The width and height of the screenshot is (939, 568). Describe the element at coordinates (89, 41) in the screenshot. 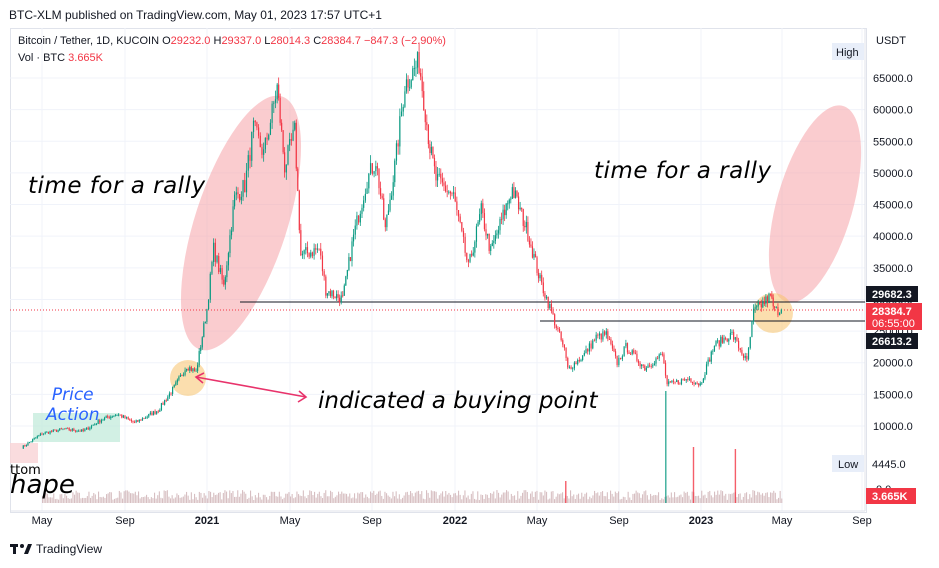

I see `symbol-name: Bitcoin / Tether, 1D, KUCOIN` at that location.